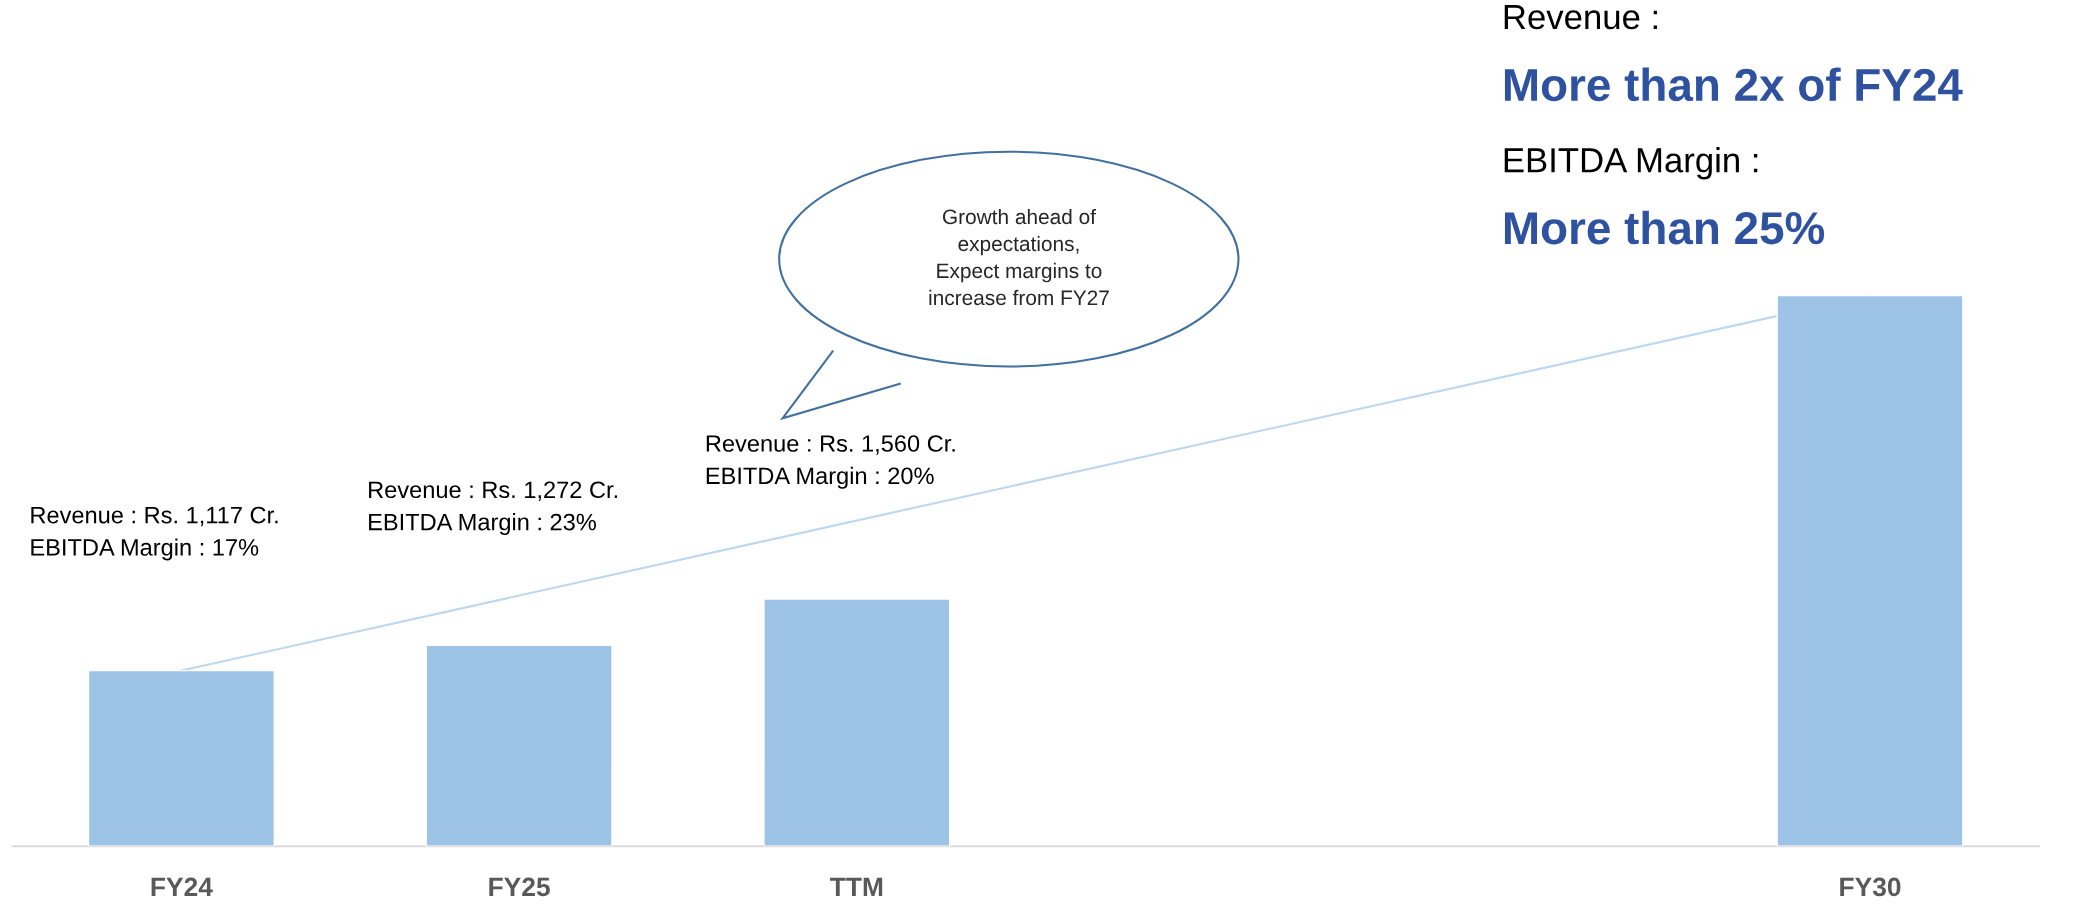  I want to click on text: More than 2x of FY24, so click(1733, 84).